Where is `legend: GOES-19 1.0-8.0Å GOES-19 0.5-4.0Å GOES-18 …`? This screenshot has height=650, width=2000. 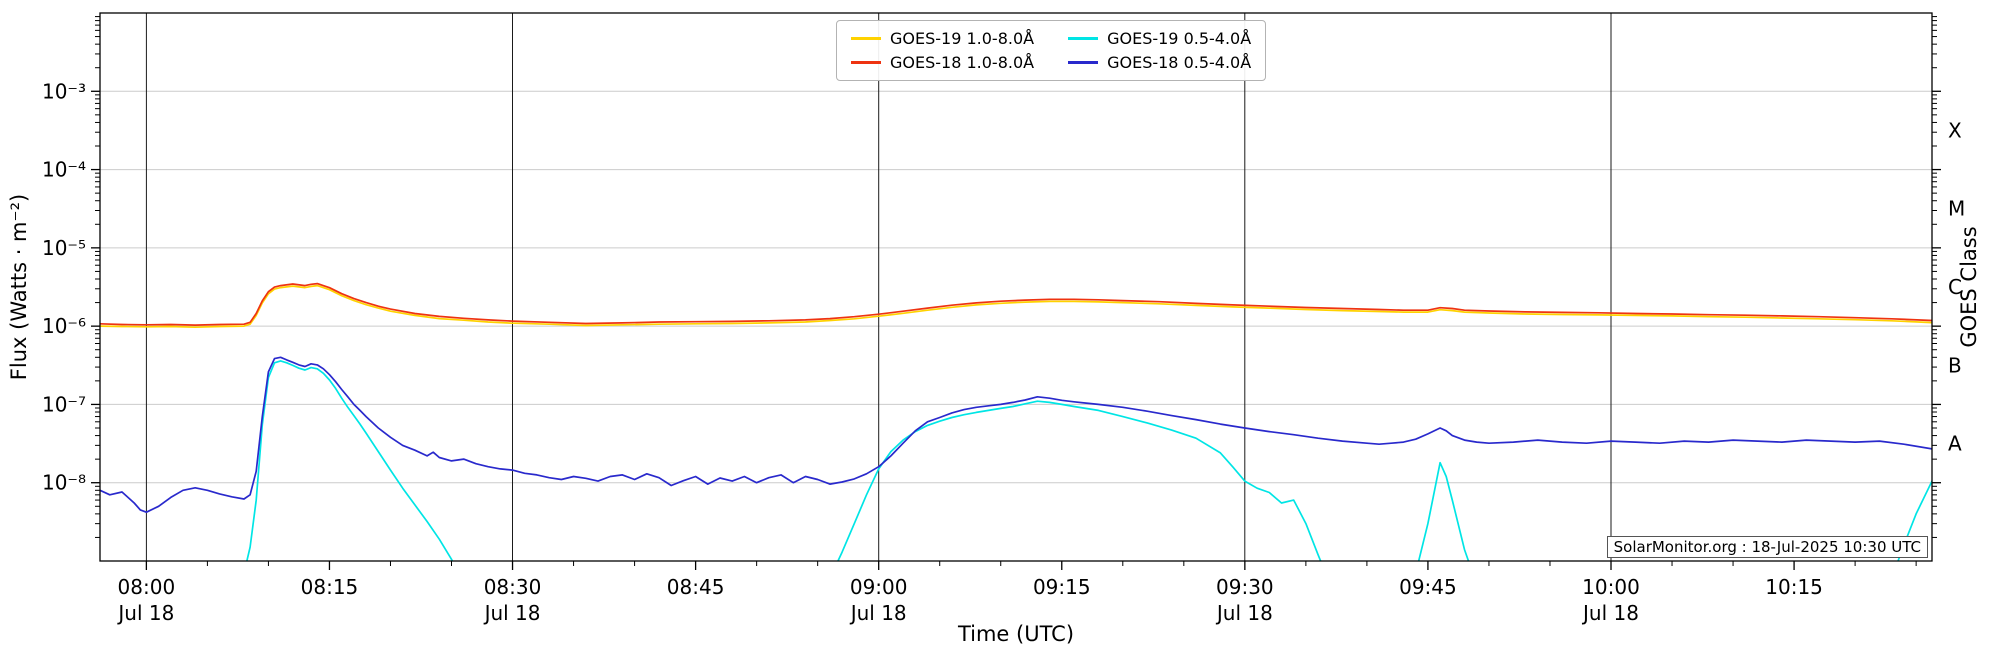
legend: GOES-19 1.0-8.0Å GOES-19 0.5-4.0Å GOES-18 … is located at coordinates (1051, 50).